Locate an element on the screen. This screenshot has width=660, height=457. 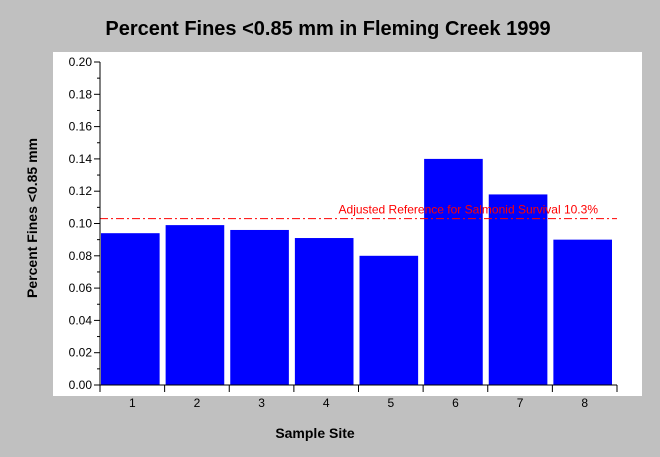
y-tick-label: 0.10 is located at coordinates (81, 224).